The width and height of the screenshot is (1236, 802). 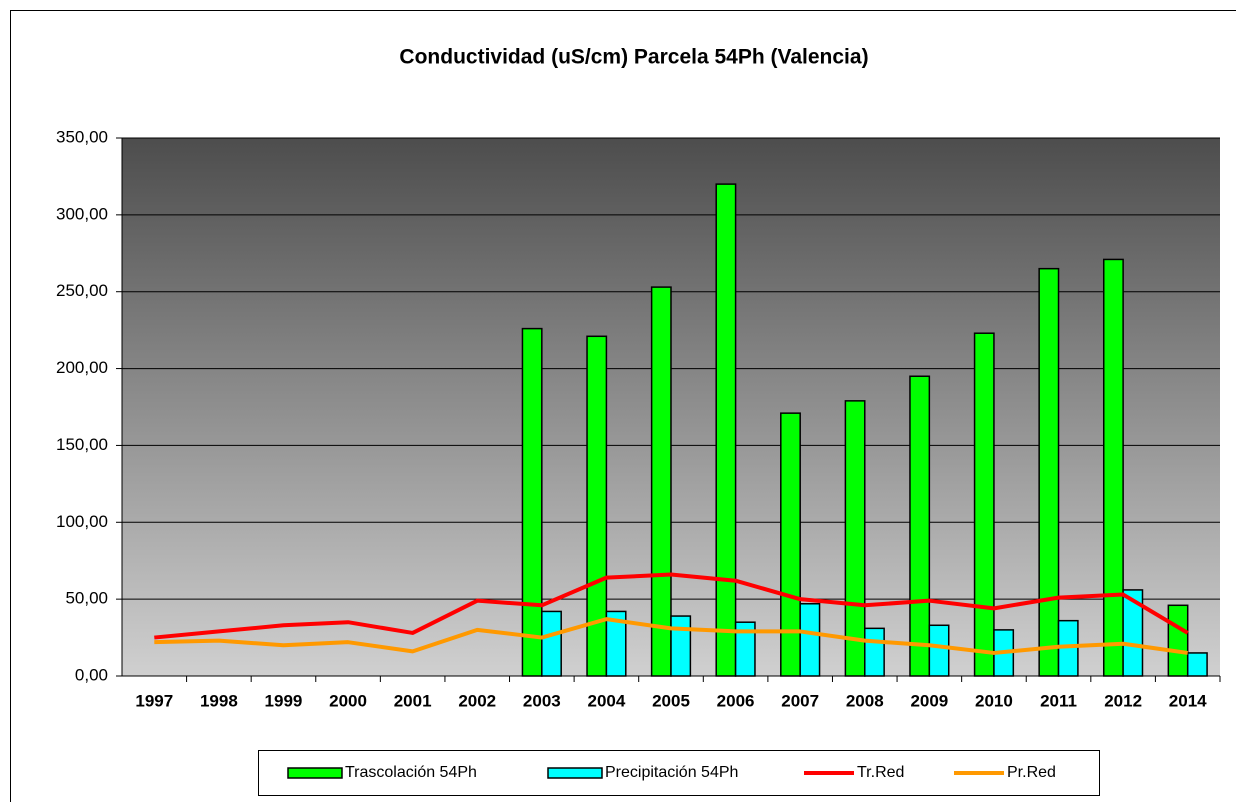 What do you see at coordinates (1031, 772) in the screenshot?
I see `legend-label: Pr.Red` at bounding box center [1031, 772].